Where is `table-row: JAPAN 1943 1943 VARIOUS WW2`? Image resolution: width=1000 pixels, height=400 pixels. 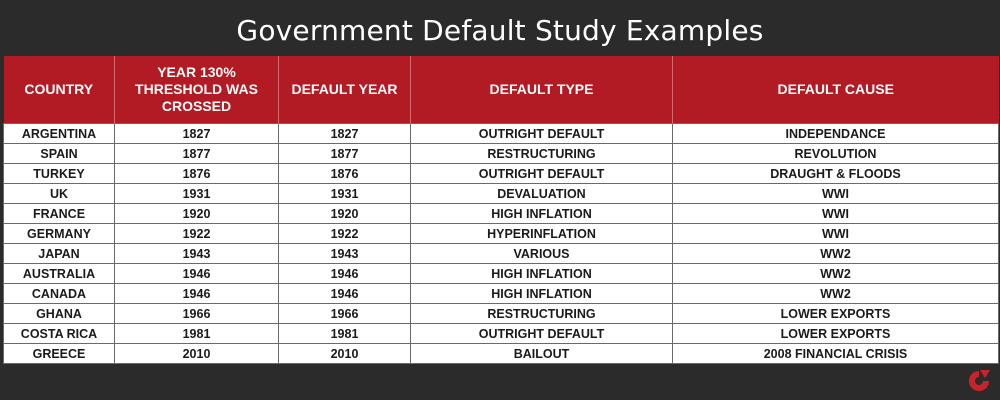 table-row: JAPAN 1943 1943 VARIOUS WW2 is located at coordinates (501, 253).